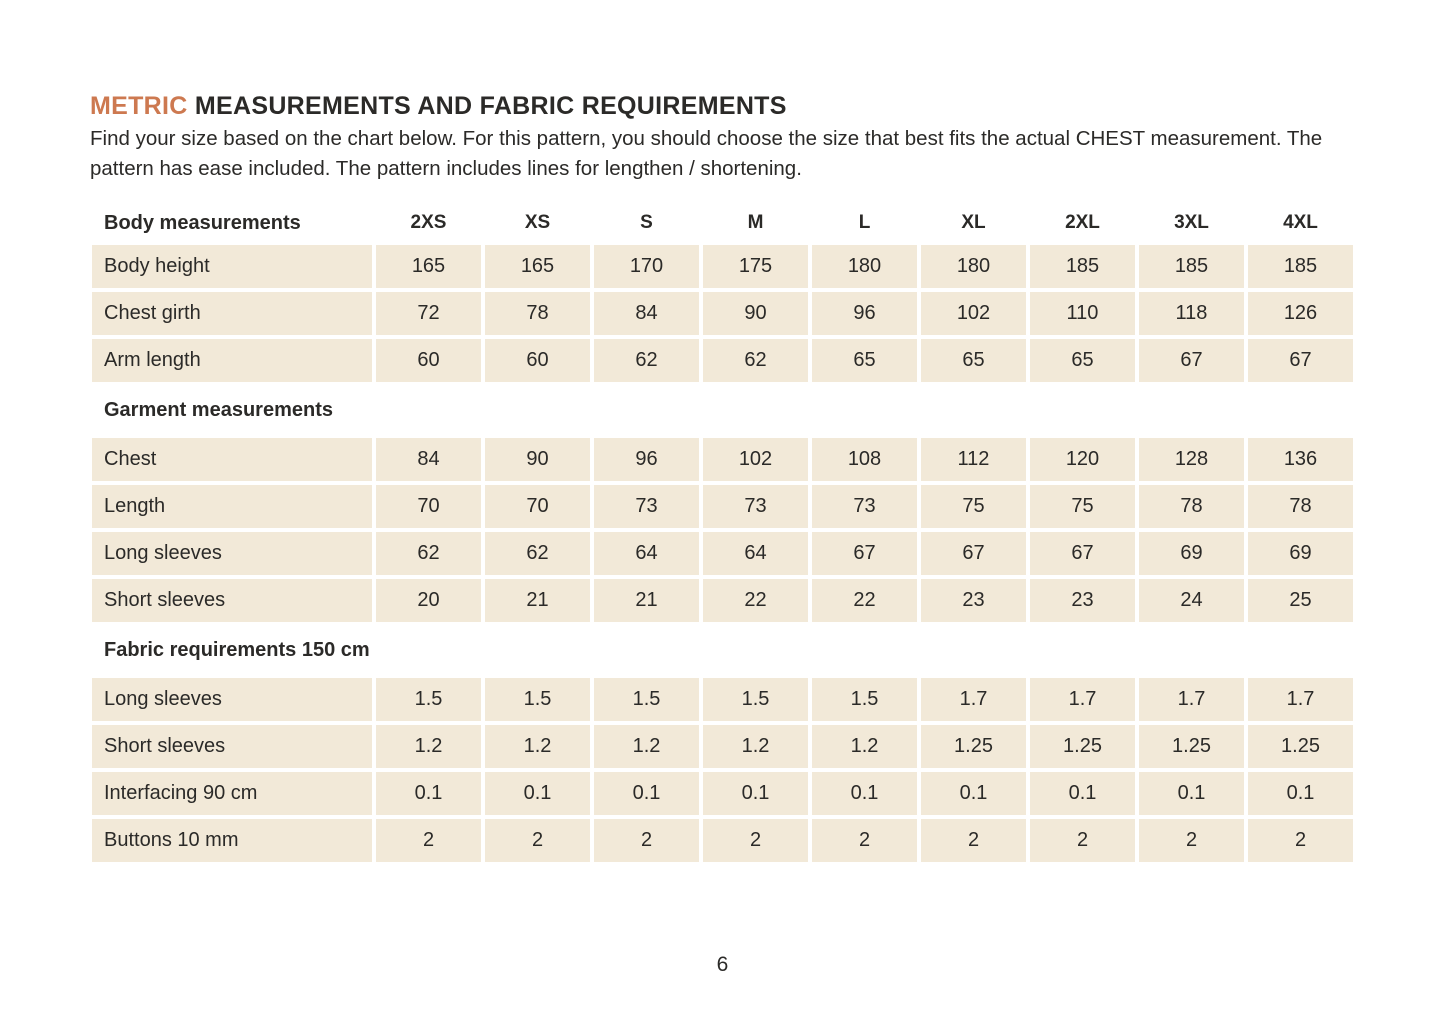 The image size is (1445, 1030). What do you see at coordinates (1082, 313) in the screenshot?
I see `value-cell: 110` at bounding box center [1082, 313].